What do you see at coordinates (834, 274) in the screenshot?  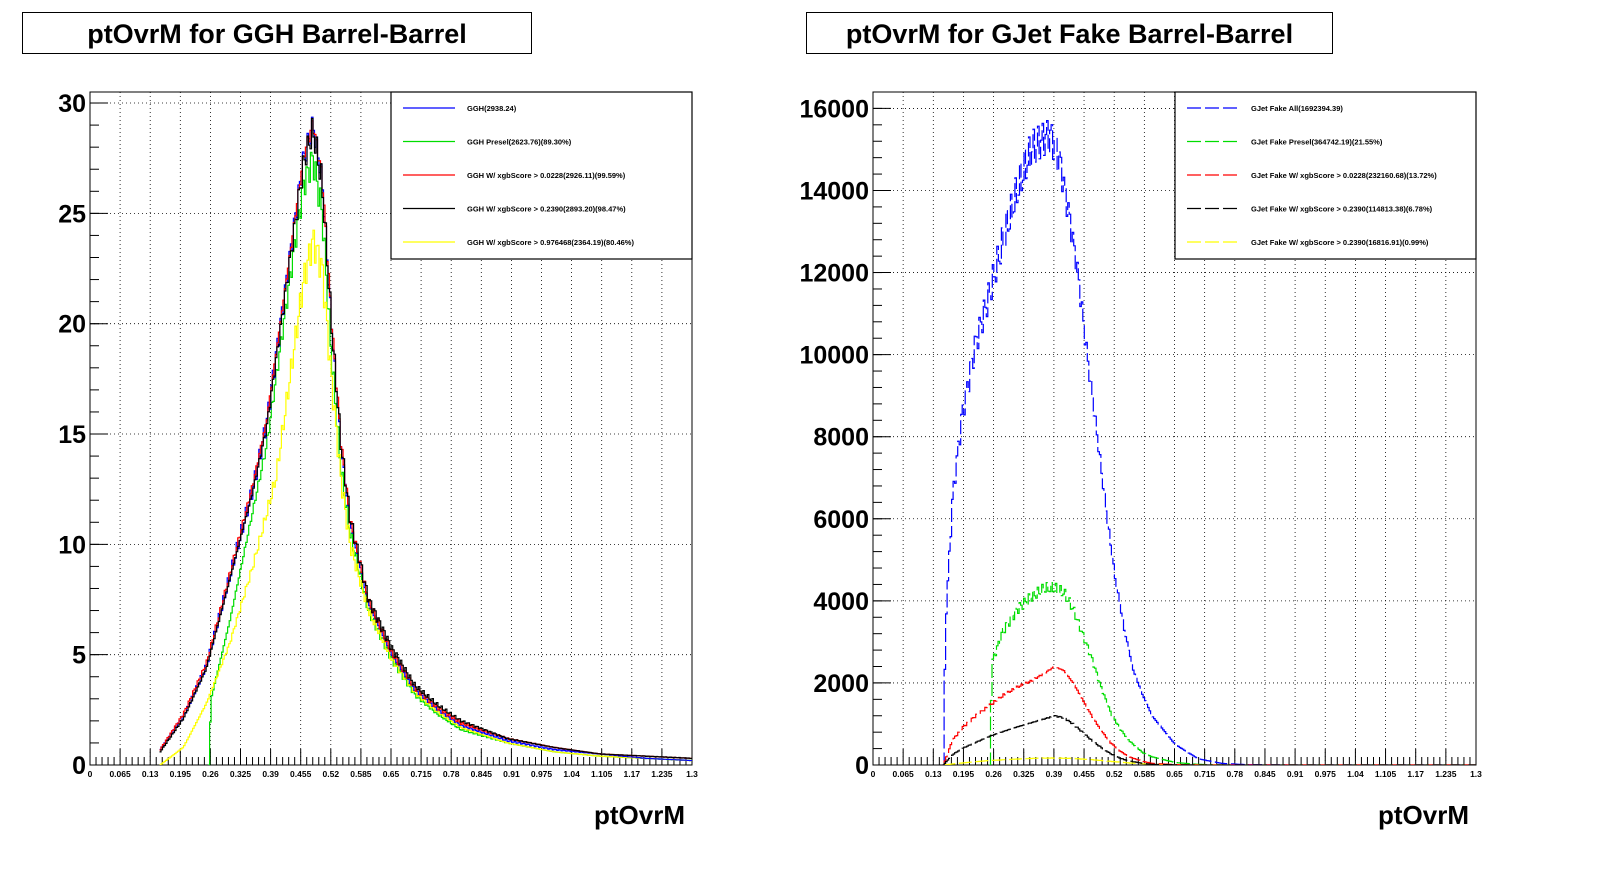 I see `y-tick-label: 12000` at bounding box center [834, 274].